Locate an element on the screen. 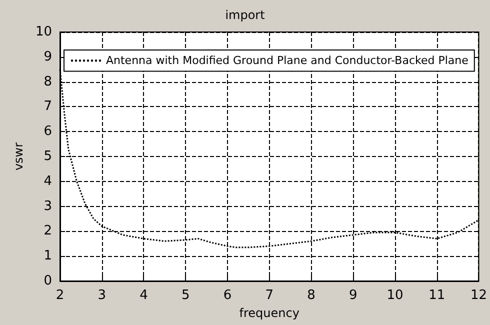 The width and height of the screenshot is (490, 325). y-tick-label: 1 is located at coordinates (48, 256).